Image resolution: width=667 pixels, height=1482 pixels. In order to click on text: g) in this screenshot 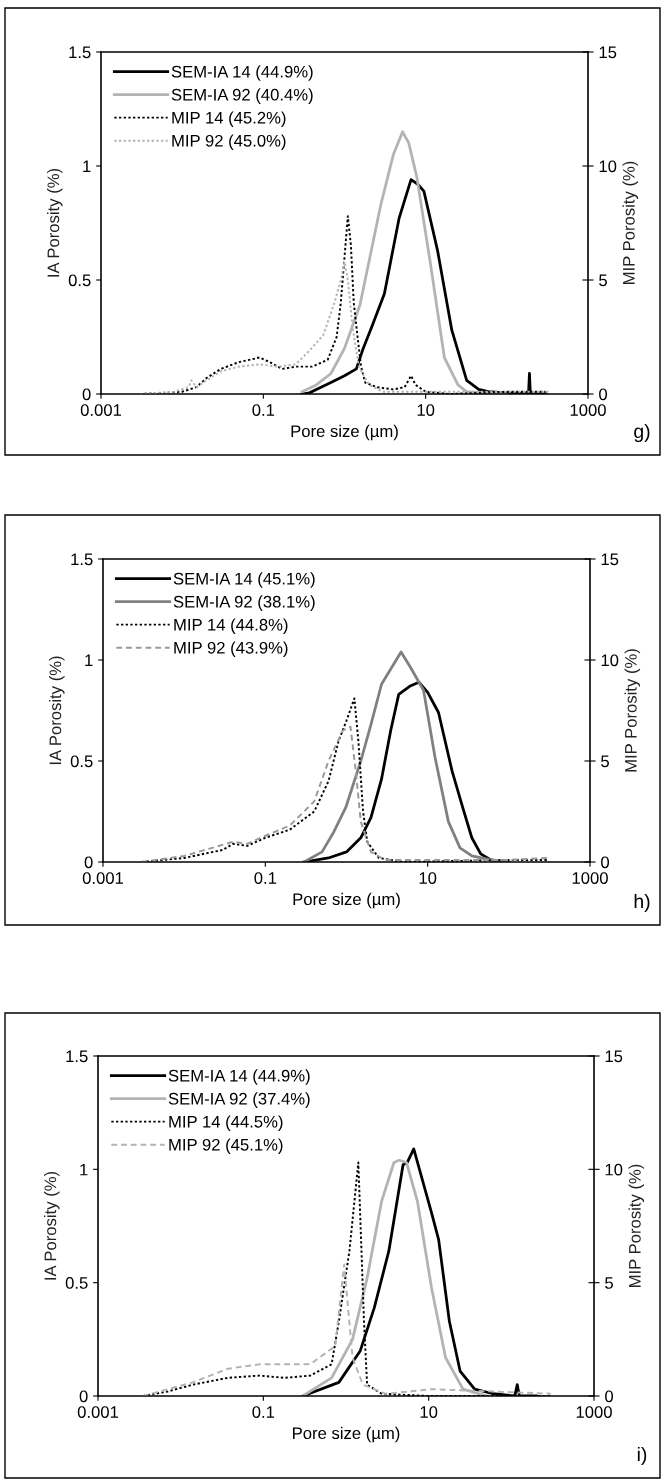, I will do `click(642, 433)`.